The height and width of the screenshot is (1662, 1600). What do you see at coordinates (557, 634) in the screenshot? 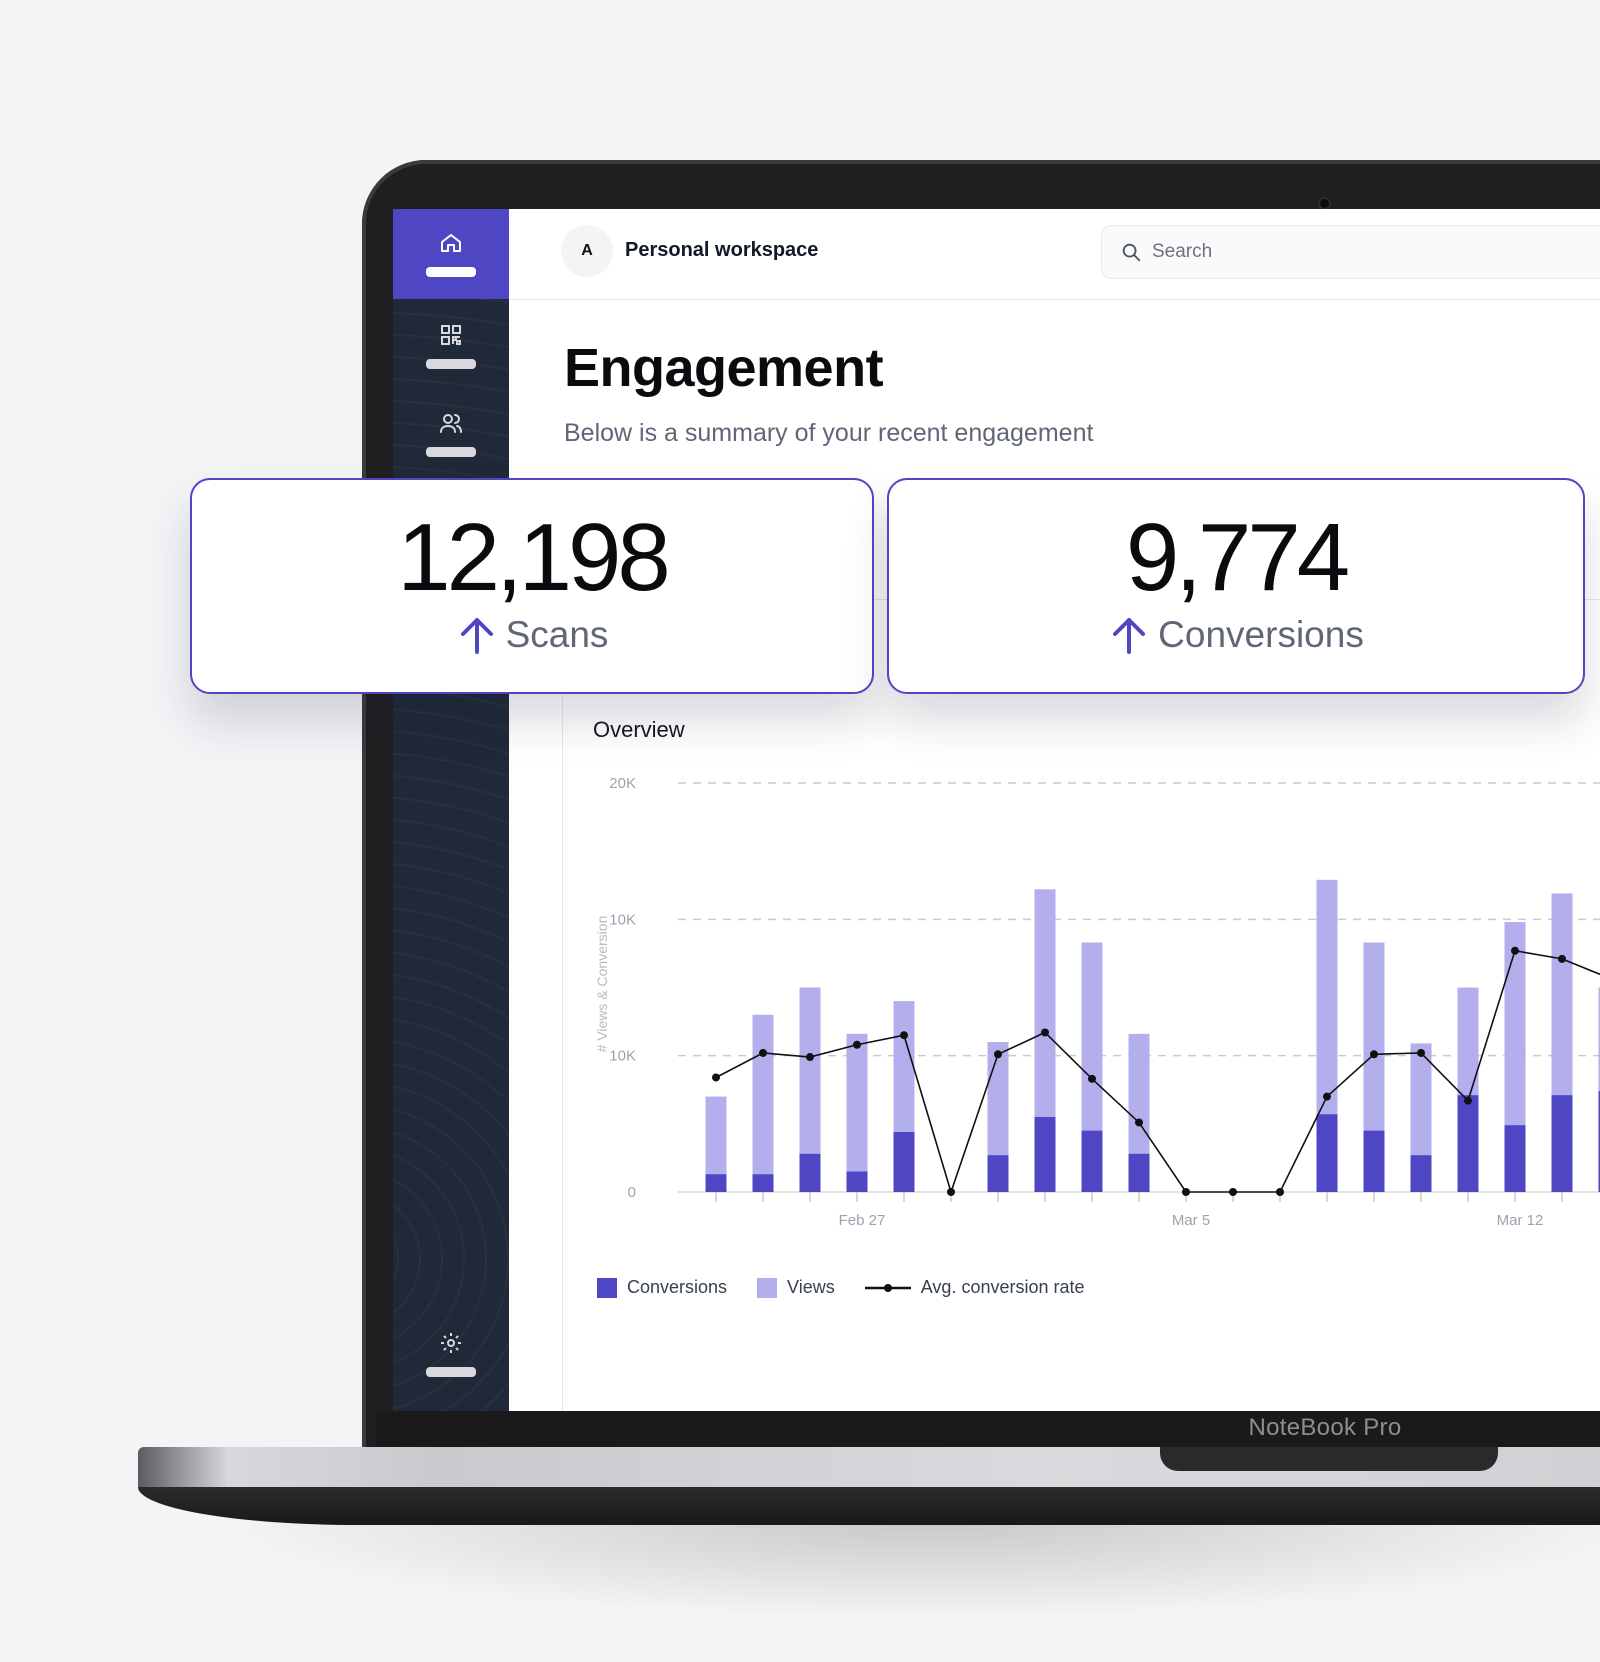
I see `stat-label-scans: Scans` at bounding box center [557, 634].